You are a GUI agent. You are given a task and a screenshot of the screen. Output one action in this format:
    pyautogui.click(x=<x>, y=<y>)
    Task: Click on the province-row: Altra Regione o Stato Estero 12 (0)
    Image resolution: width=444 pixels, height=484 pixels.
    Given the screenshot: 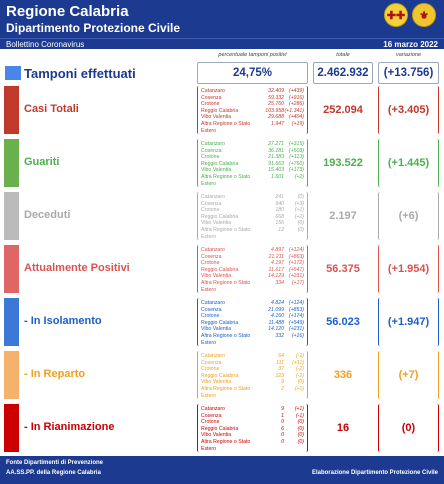 What is the action you would take?
    pyautogui.click(x=252, y=233)
    